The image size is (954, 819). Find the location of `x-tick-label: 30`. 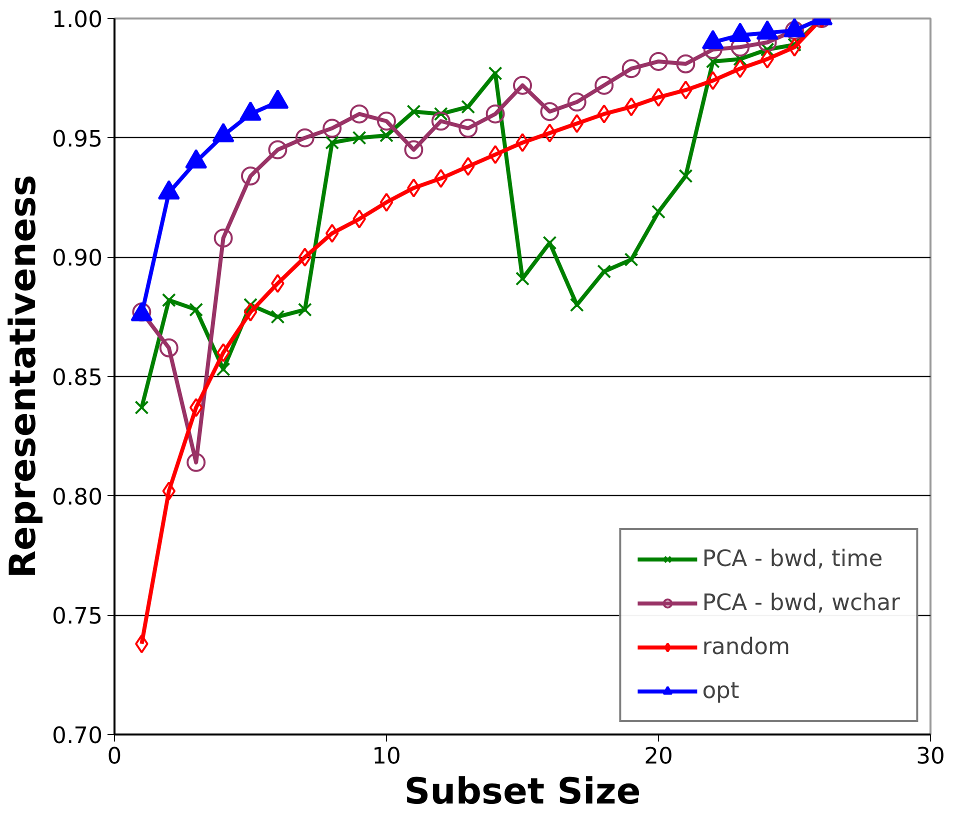

x-tick-label: 30 is located at coordinates (930, 757).